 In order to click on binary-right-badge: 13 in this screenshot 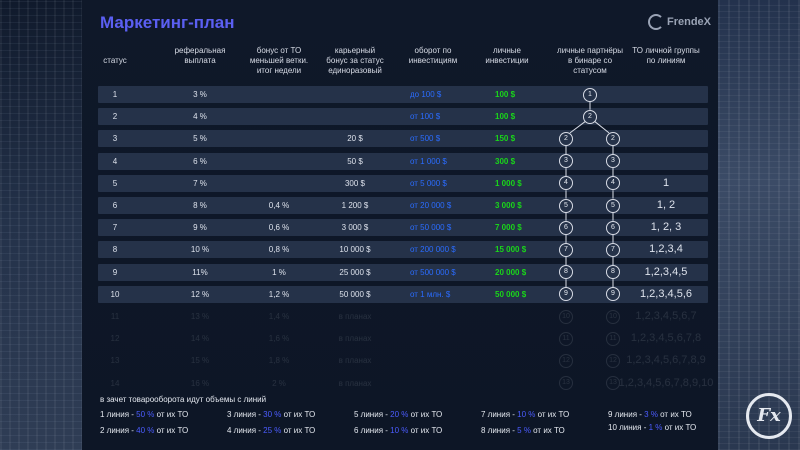, I will do `click(613, 383)`.